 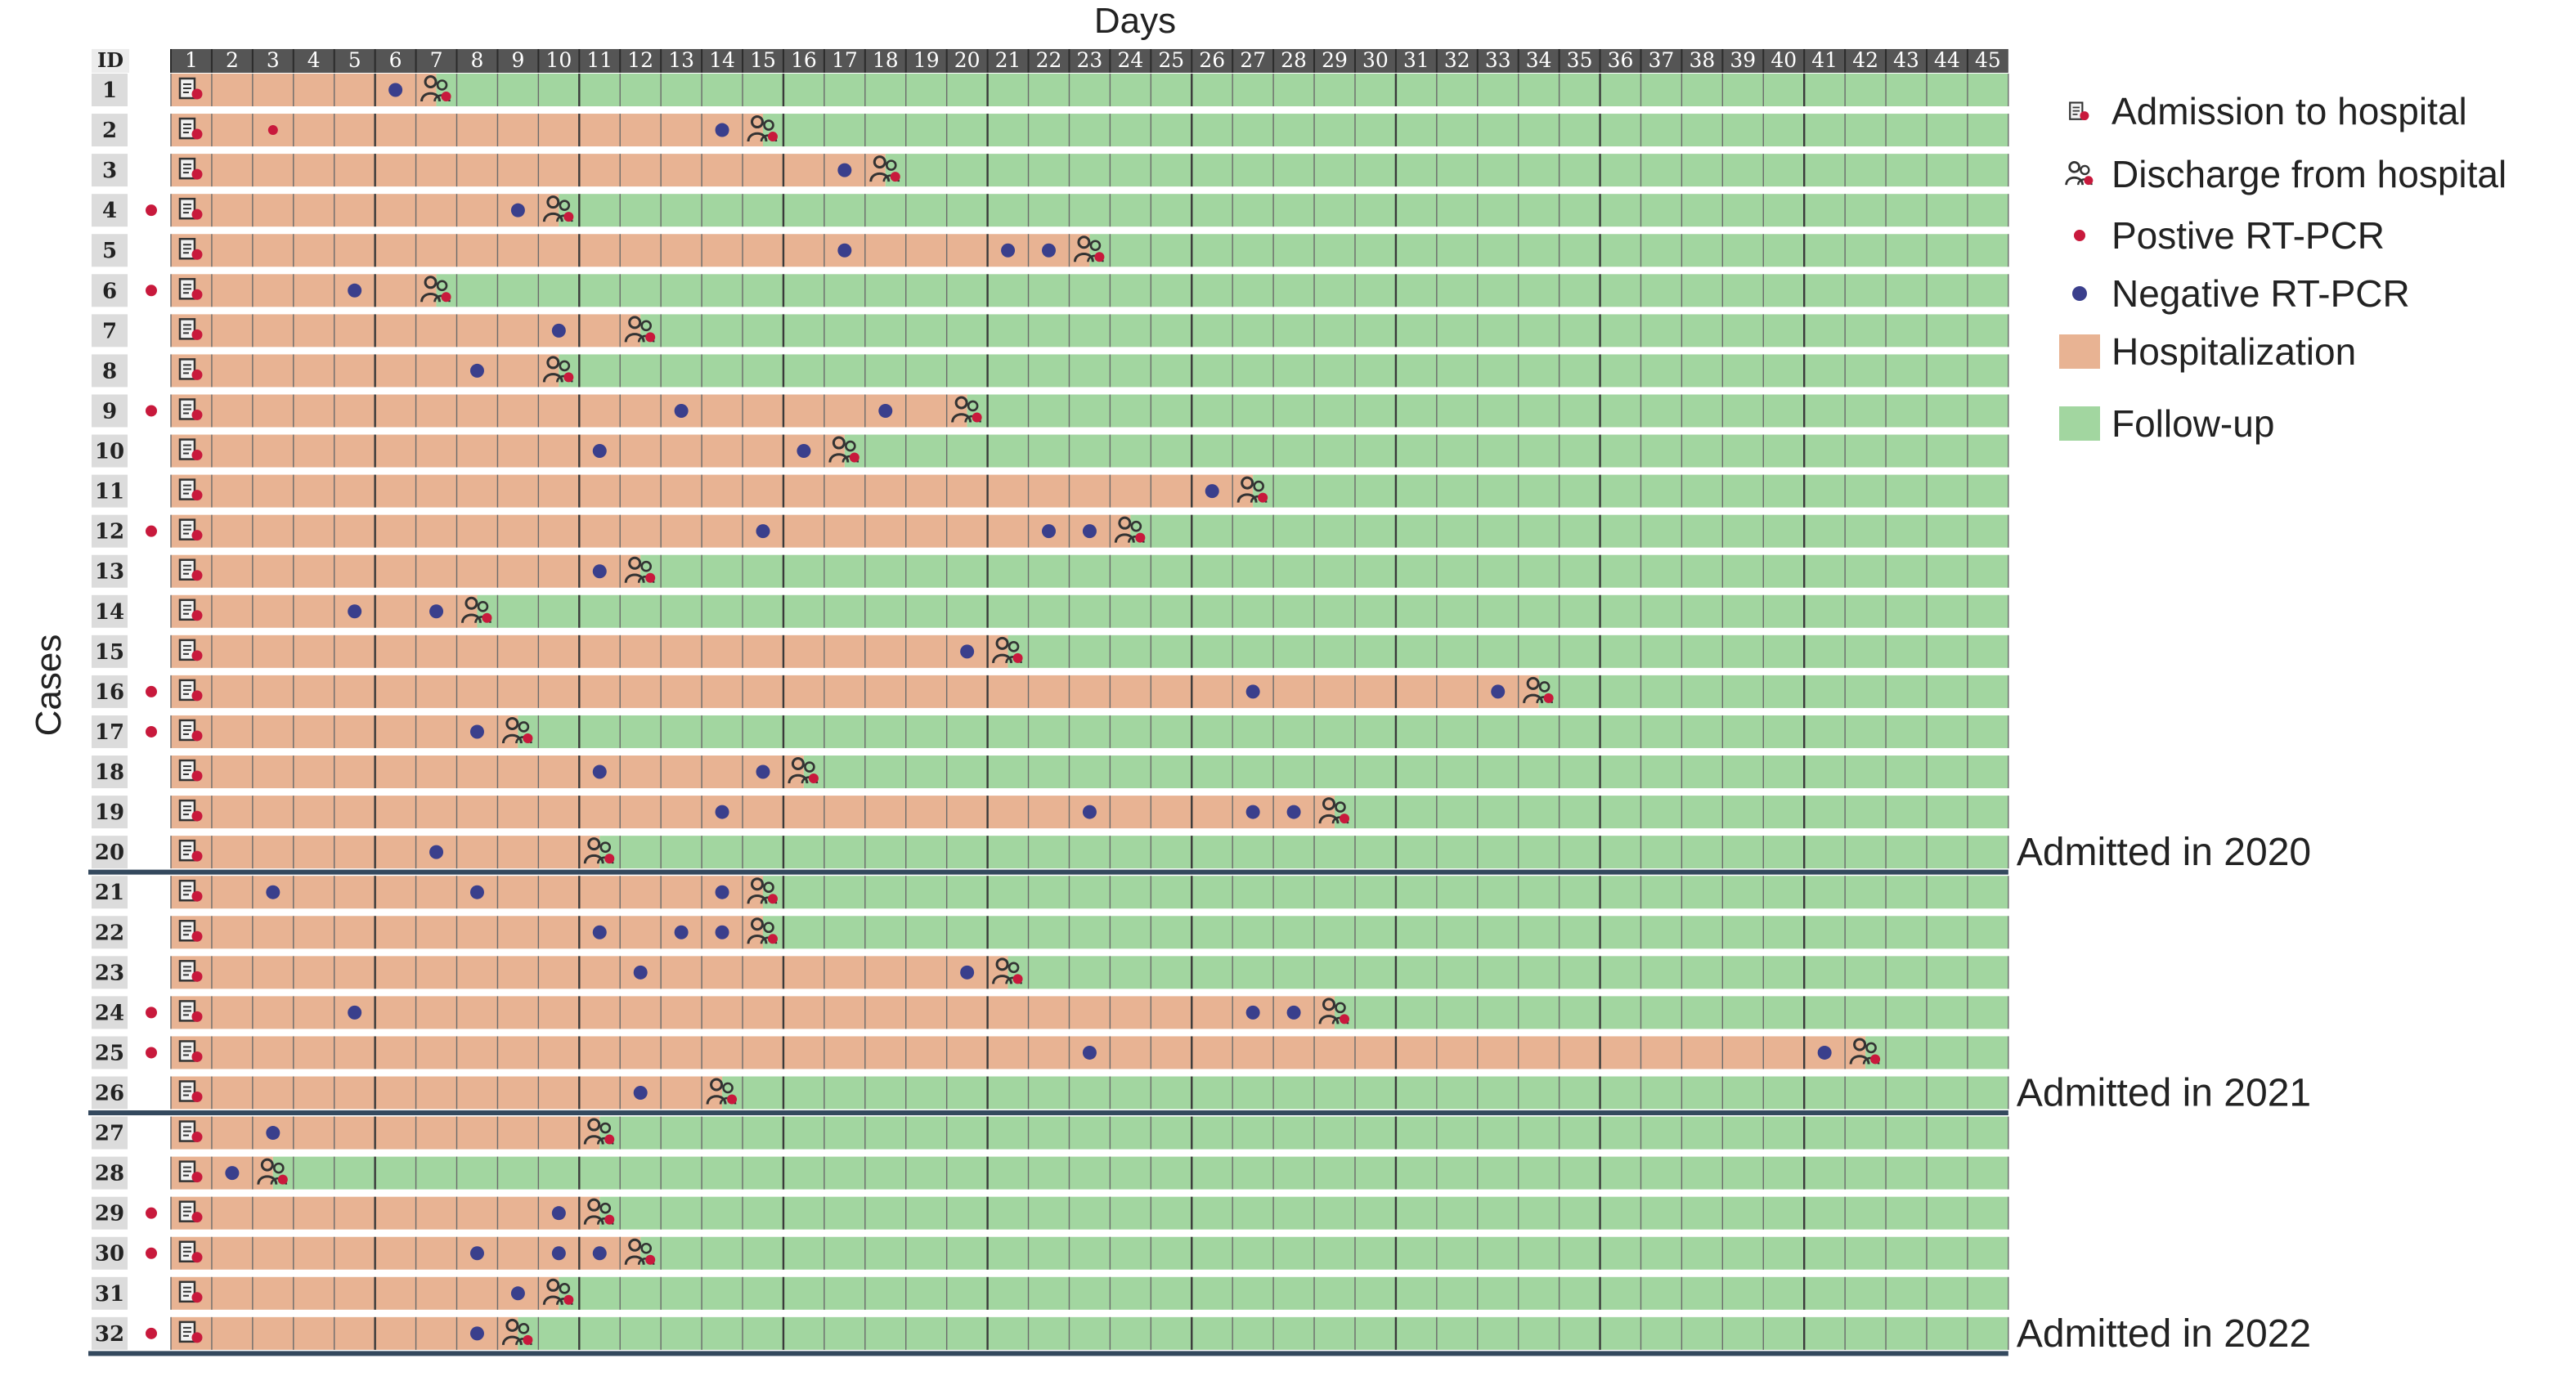 What do you see at coordinates (1008, 60) in the screenshot?
I see `day-tick-label: 21` at bounding box center [1008, 60].